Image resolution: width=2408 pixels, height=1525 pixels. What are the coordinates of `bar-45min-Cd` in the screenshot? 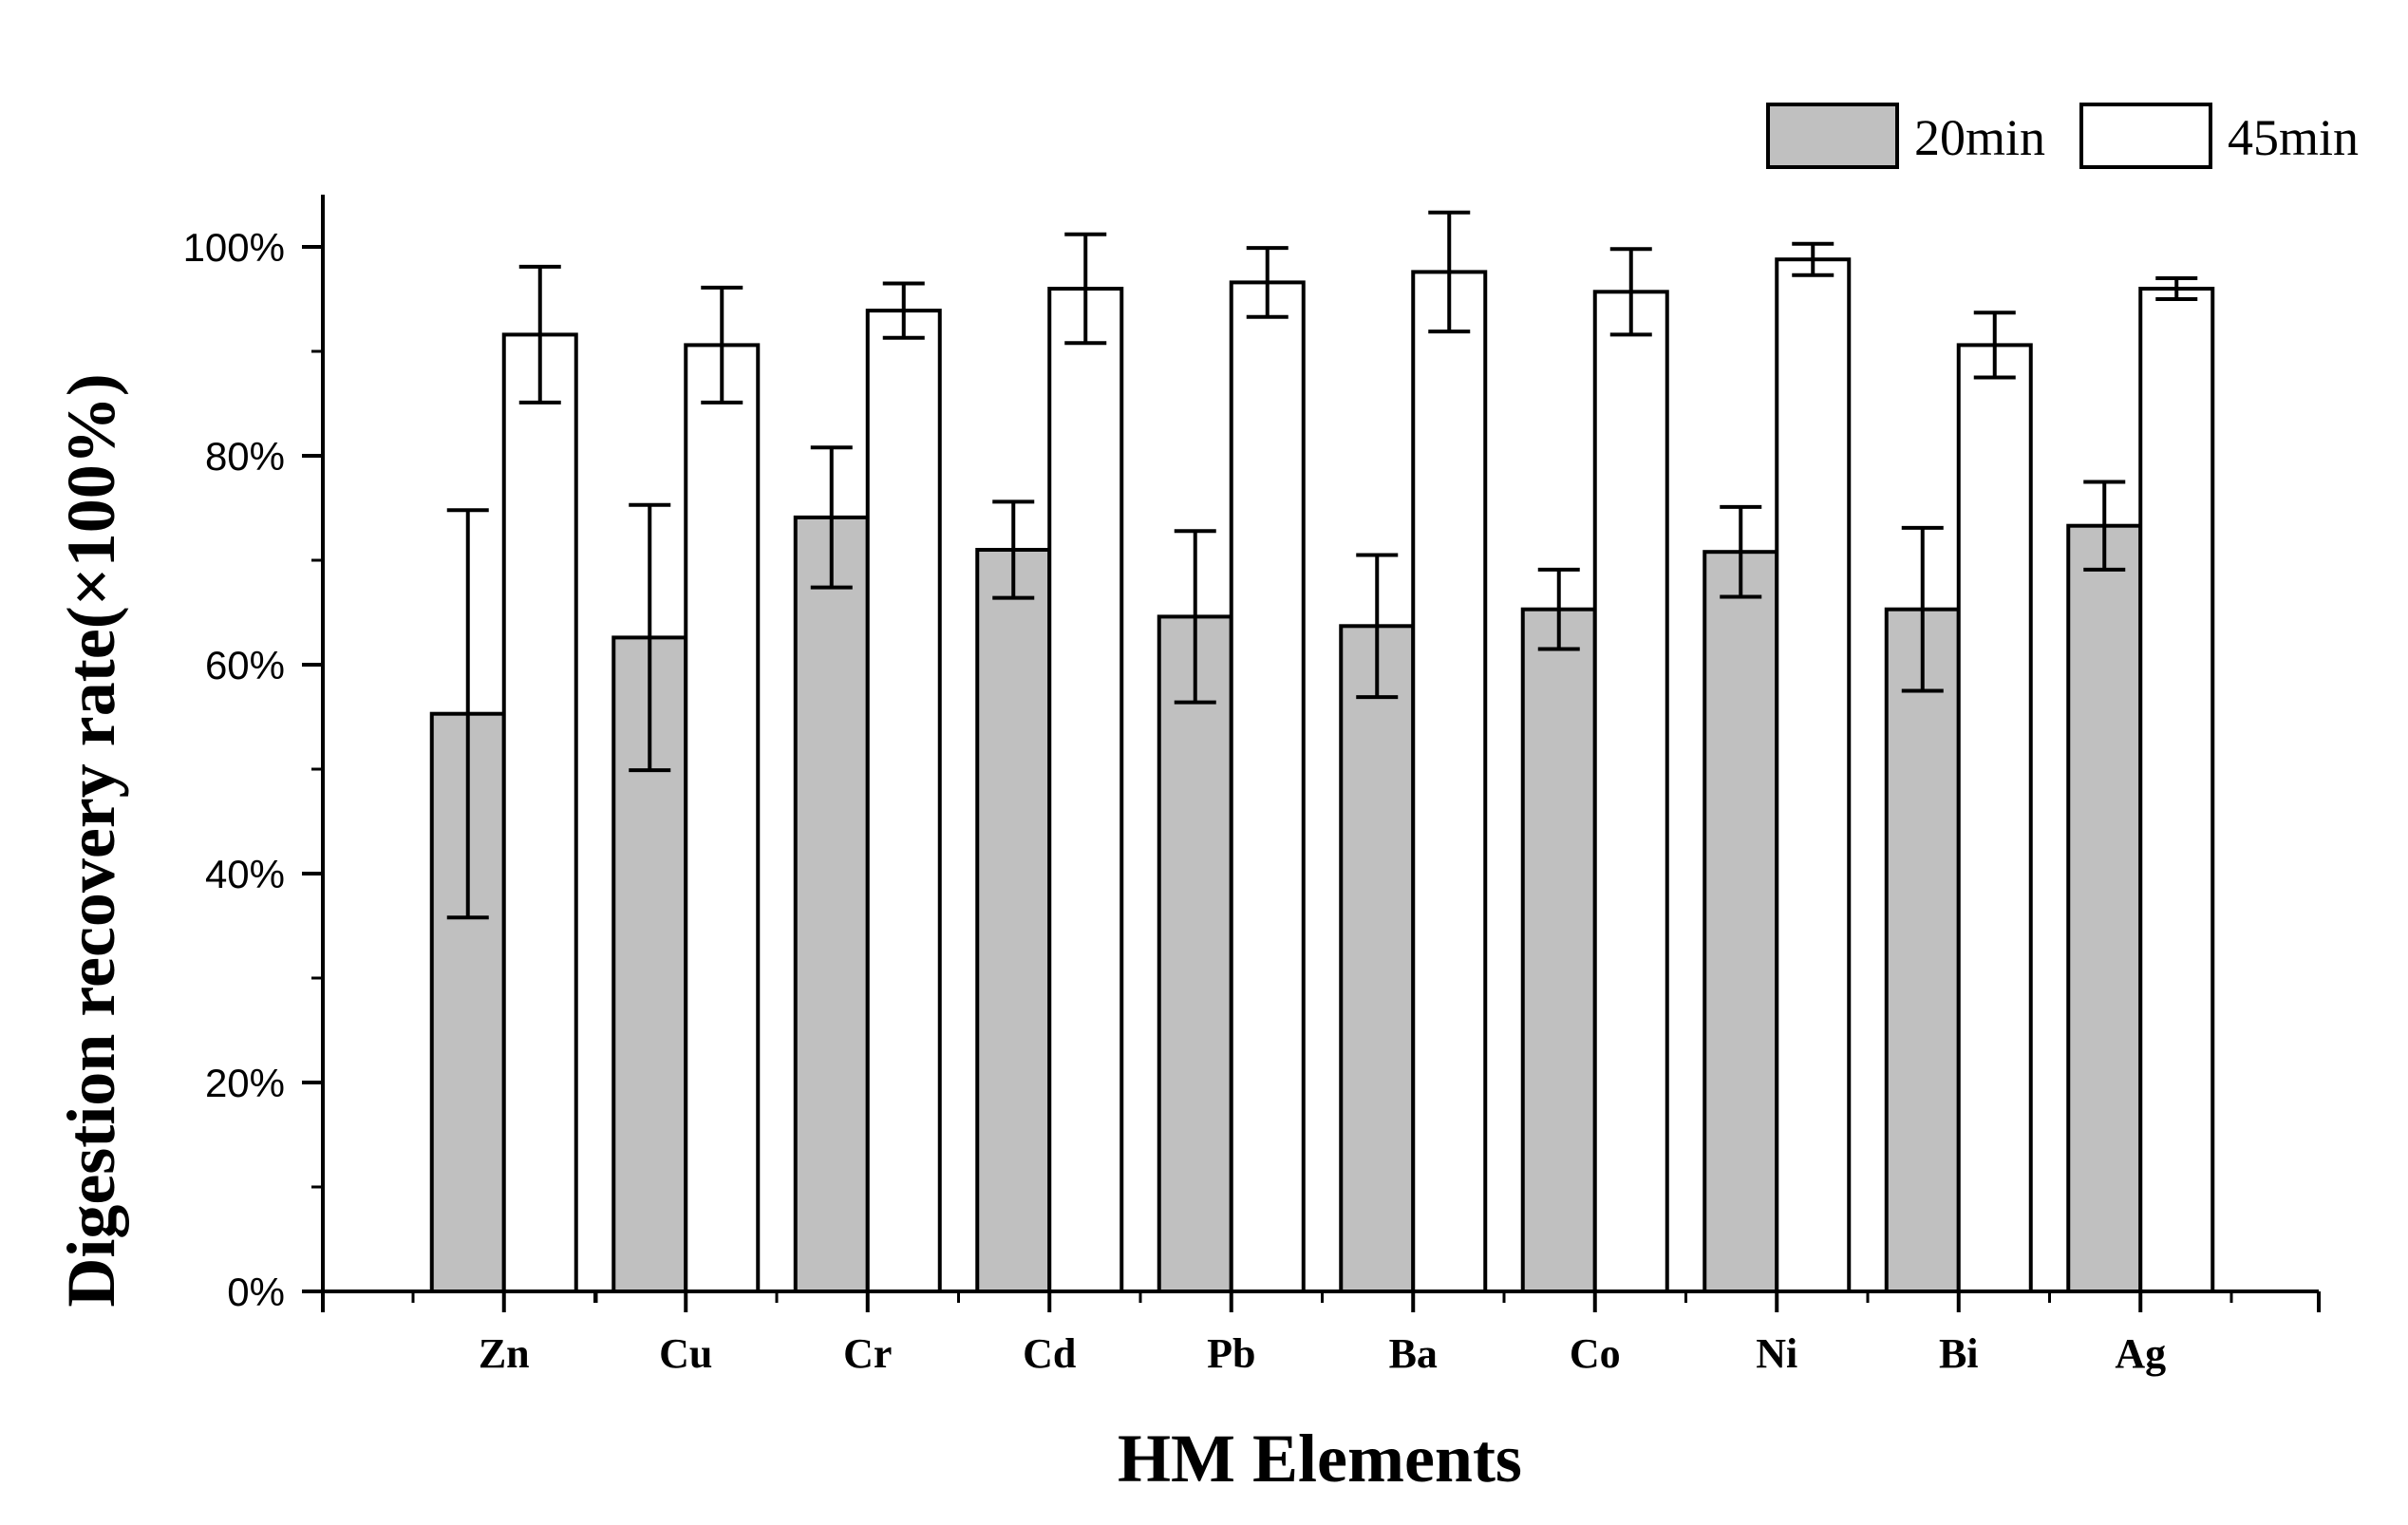 It's located at (1085, 790).